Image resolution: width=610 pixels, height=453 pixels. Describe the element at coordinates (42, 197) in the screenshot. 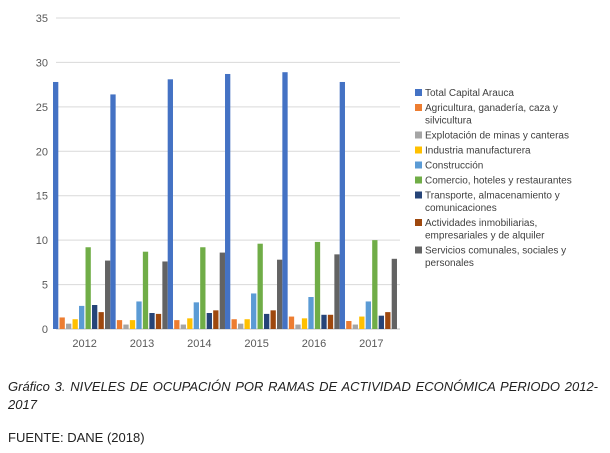

I see `y-tick-label: 15` at that location.